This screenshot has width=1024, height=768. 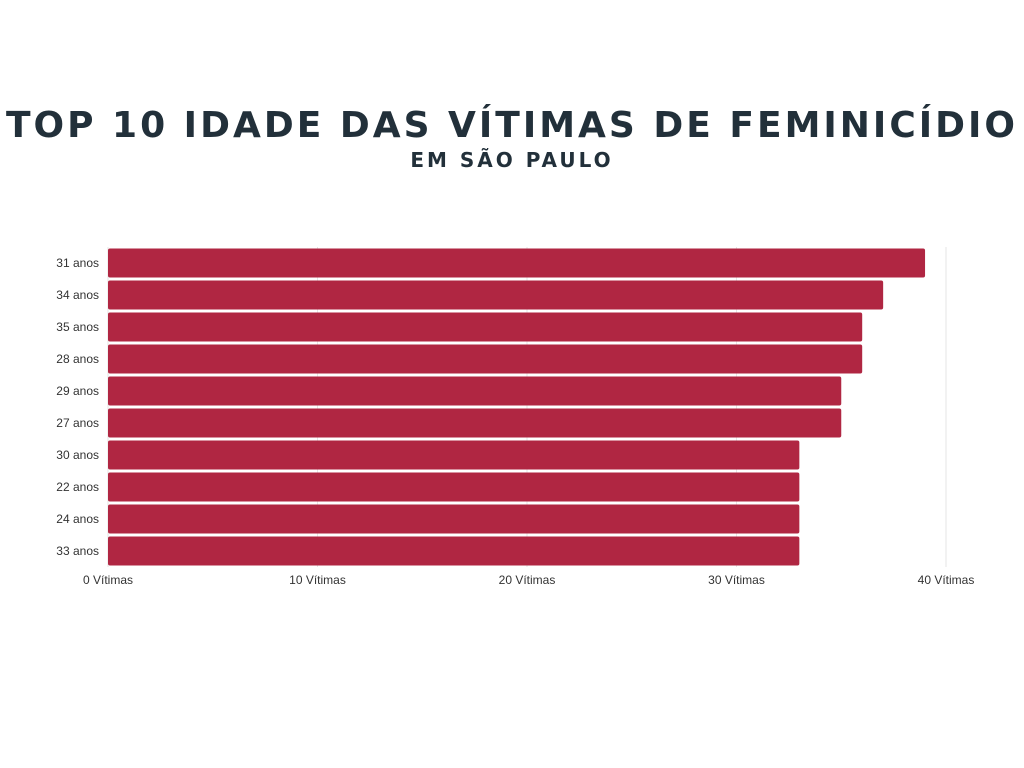 What do you see at coordinates (946, 580) in the screenshot?
I see `x-tick-label: 40 Vítimas` at bounding box center [946, 580].